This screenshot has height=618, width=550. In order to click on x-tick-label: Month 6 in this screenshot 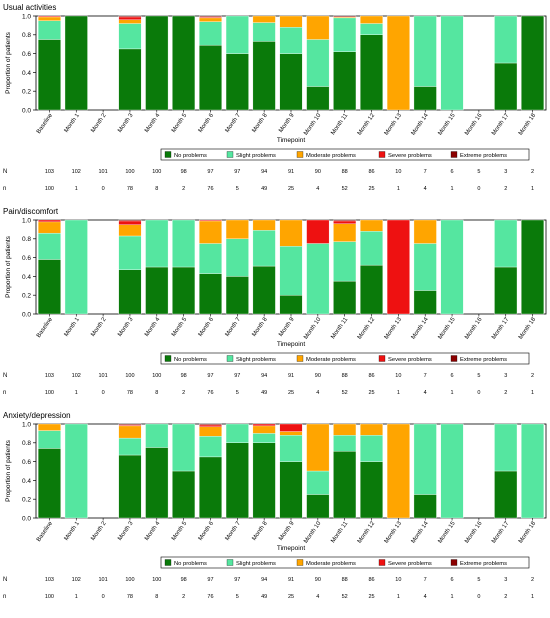, I will do `click(207, 327)`.